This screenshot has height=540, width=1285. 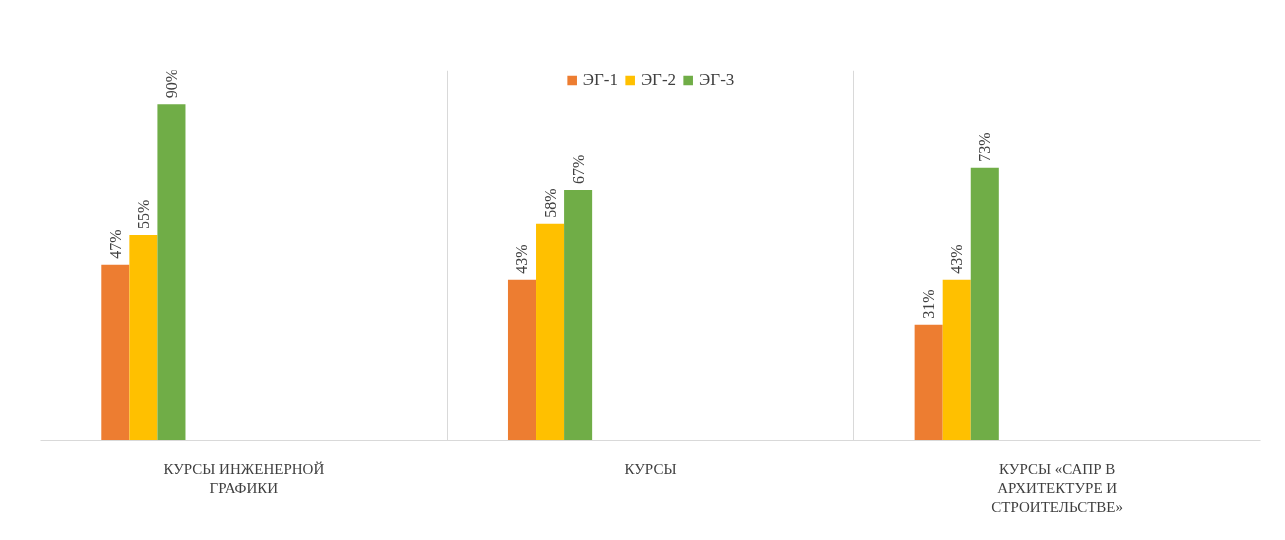 I want to click on data-label: 58%, so click(x=550, y=203).